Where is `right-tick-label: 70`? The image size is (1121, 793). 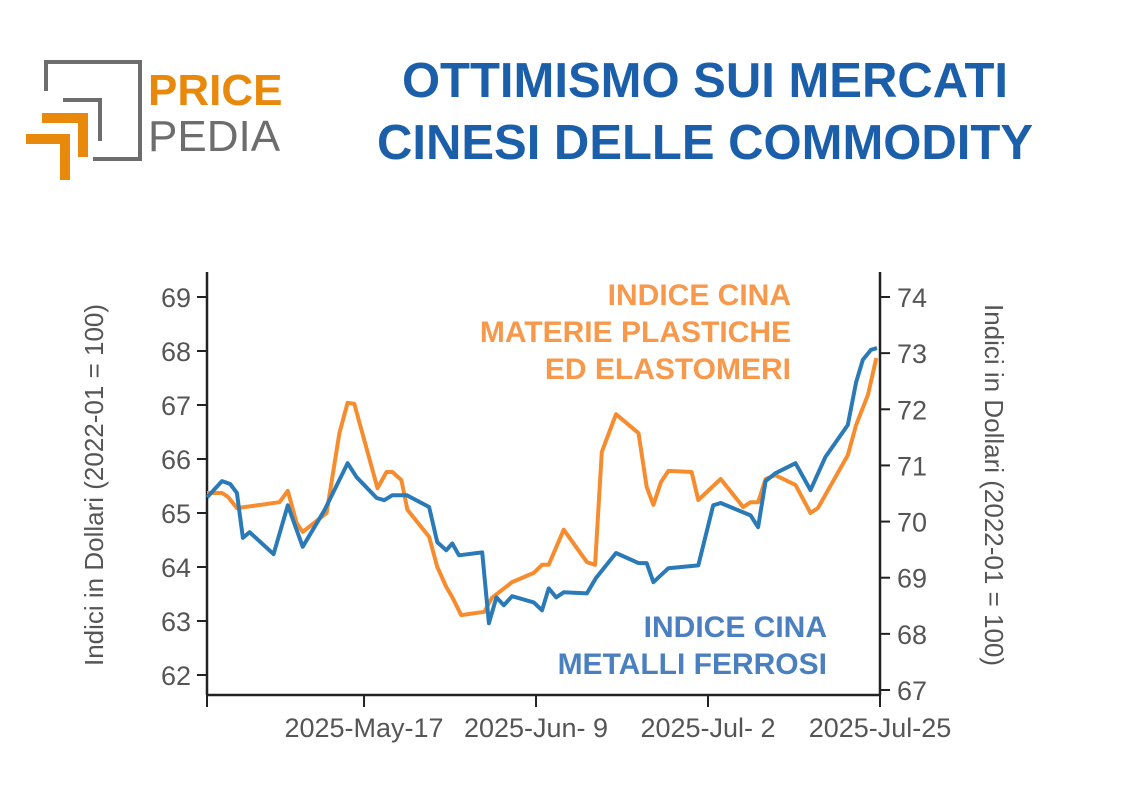 right-tick-label: 70 is located at coordinates (912, 523).